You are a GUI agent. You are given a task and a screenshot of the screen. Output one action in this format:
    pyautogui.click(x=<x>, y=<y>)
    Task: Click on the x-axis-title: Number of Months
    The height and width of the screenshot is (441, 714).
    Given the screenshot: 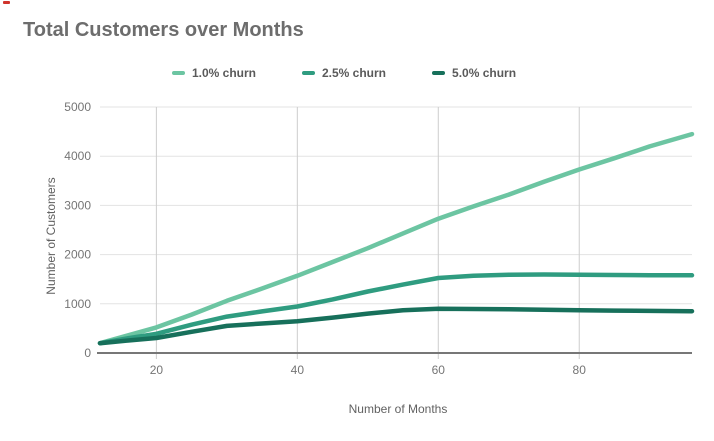 What is the action you would take?
    pyautogui.click(x=398, y=409)
    